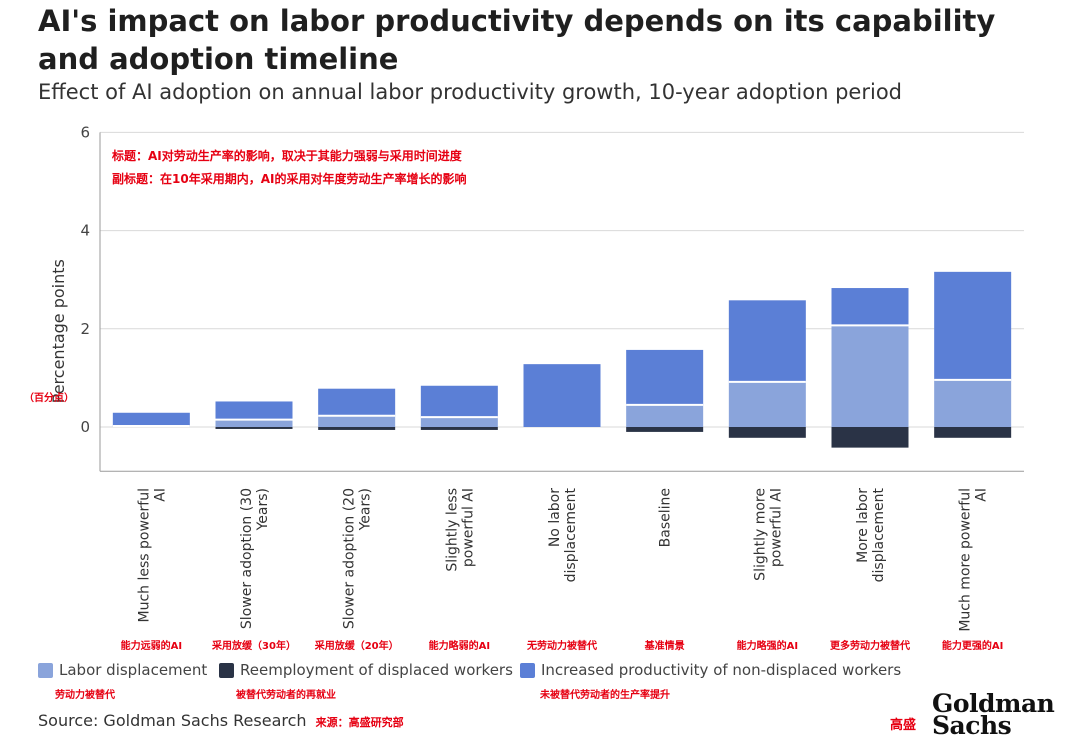  Describe the element at coordinates (85, 329) in the screenshot. I see `y-tick-label: 2` at that location.